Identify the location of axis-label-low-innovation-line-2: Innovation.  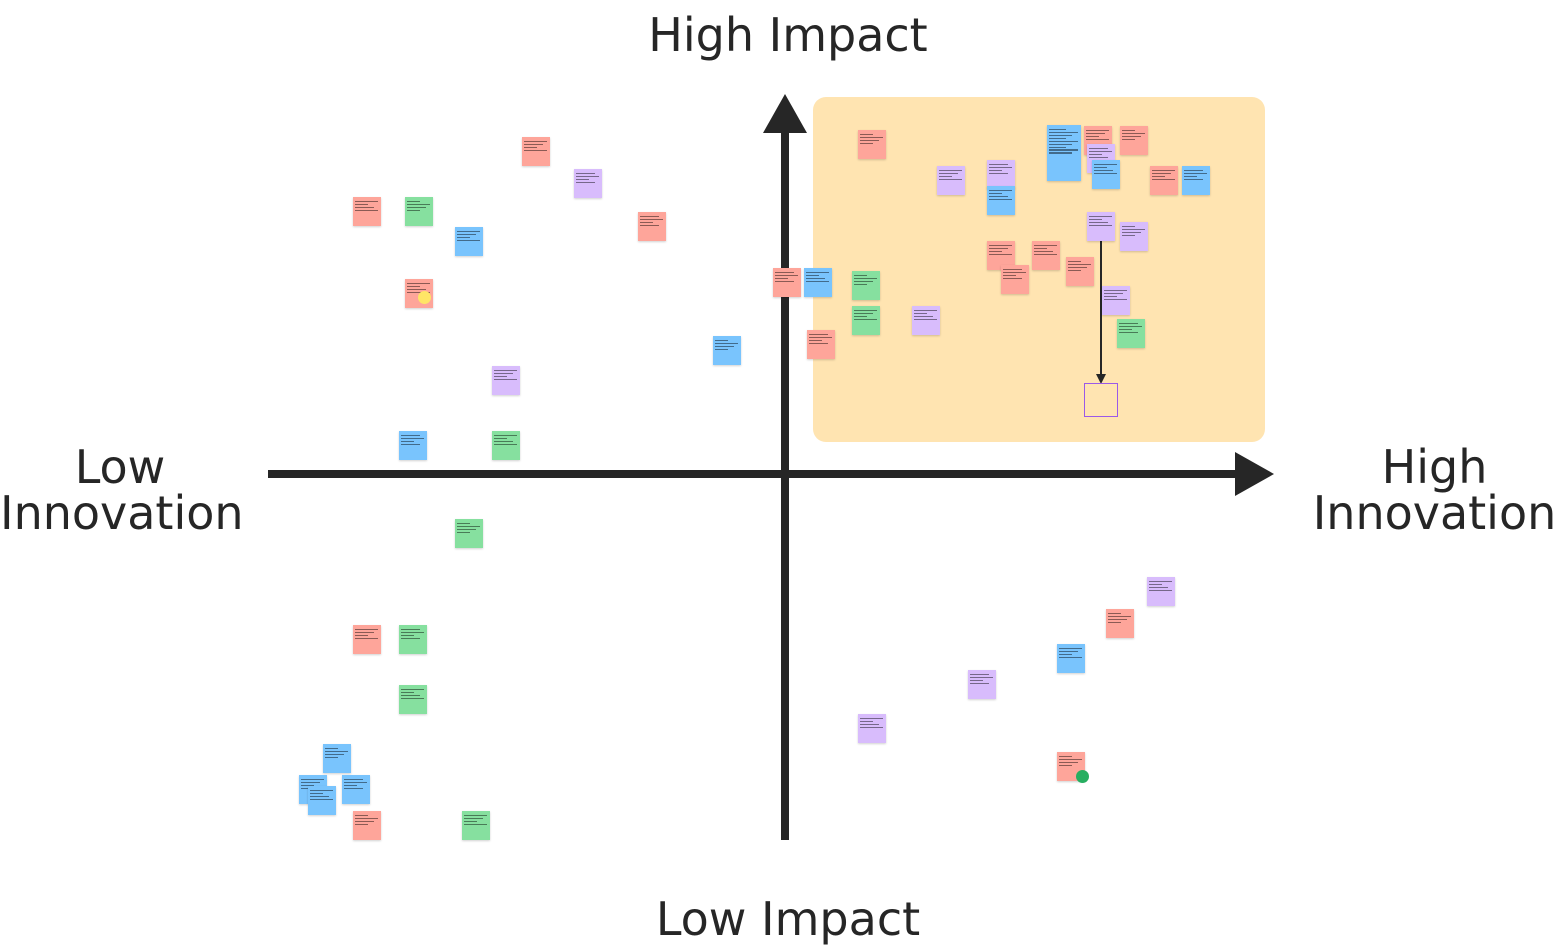
(122, 513).